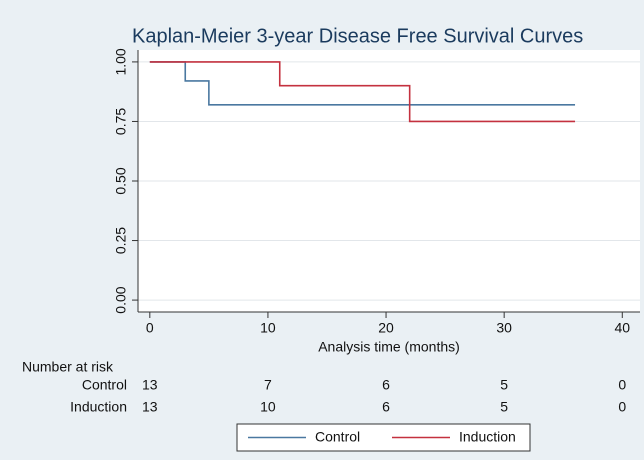 The image size is (644, 460). What do you see at coordinates (268, 328) in the screenshot?
I see `x-tick-label: 10` at bounding box center [268, 328].